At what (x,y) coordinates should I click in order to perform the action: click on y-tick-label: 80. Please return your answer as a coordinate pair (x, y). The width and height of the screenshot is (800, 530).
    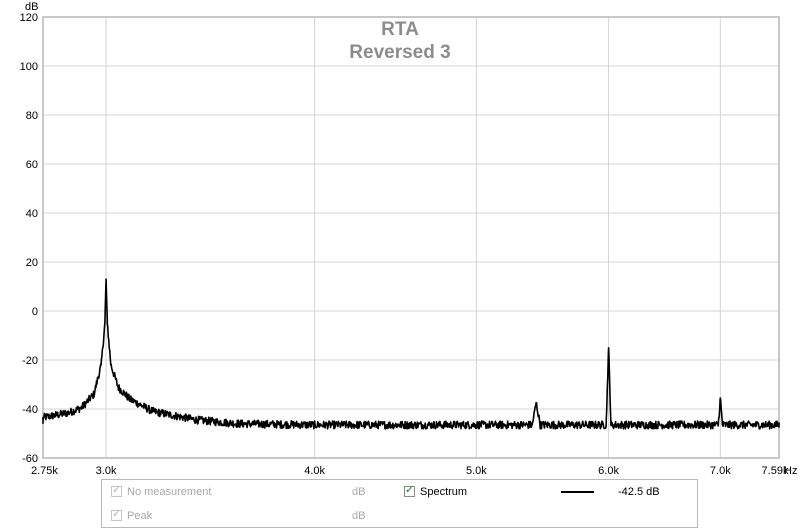
    Looking at the image, I should click on (32, 116).